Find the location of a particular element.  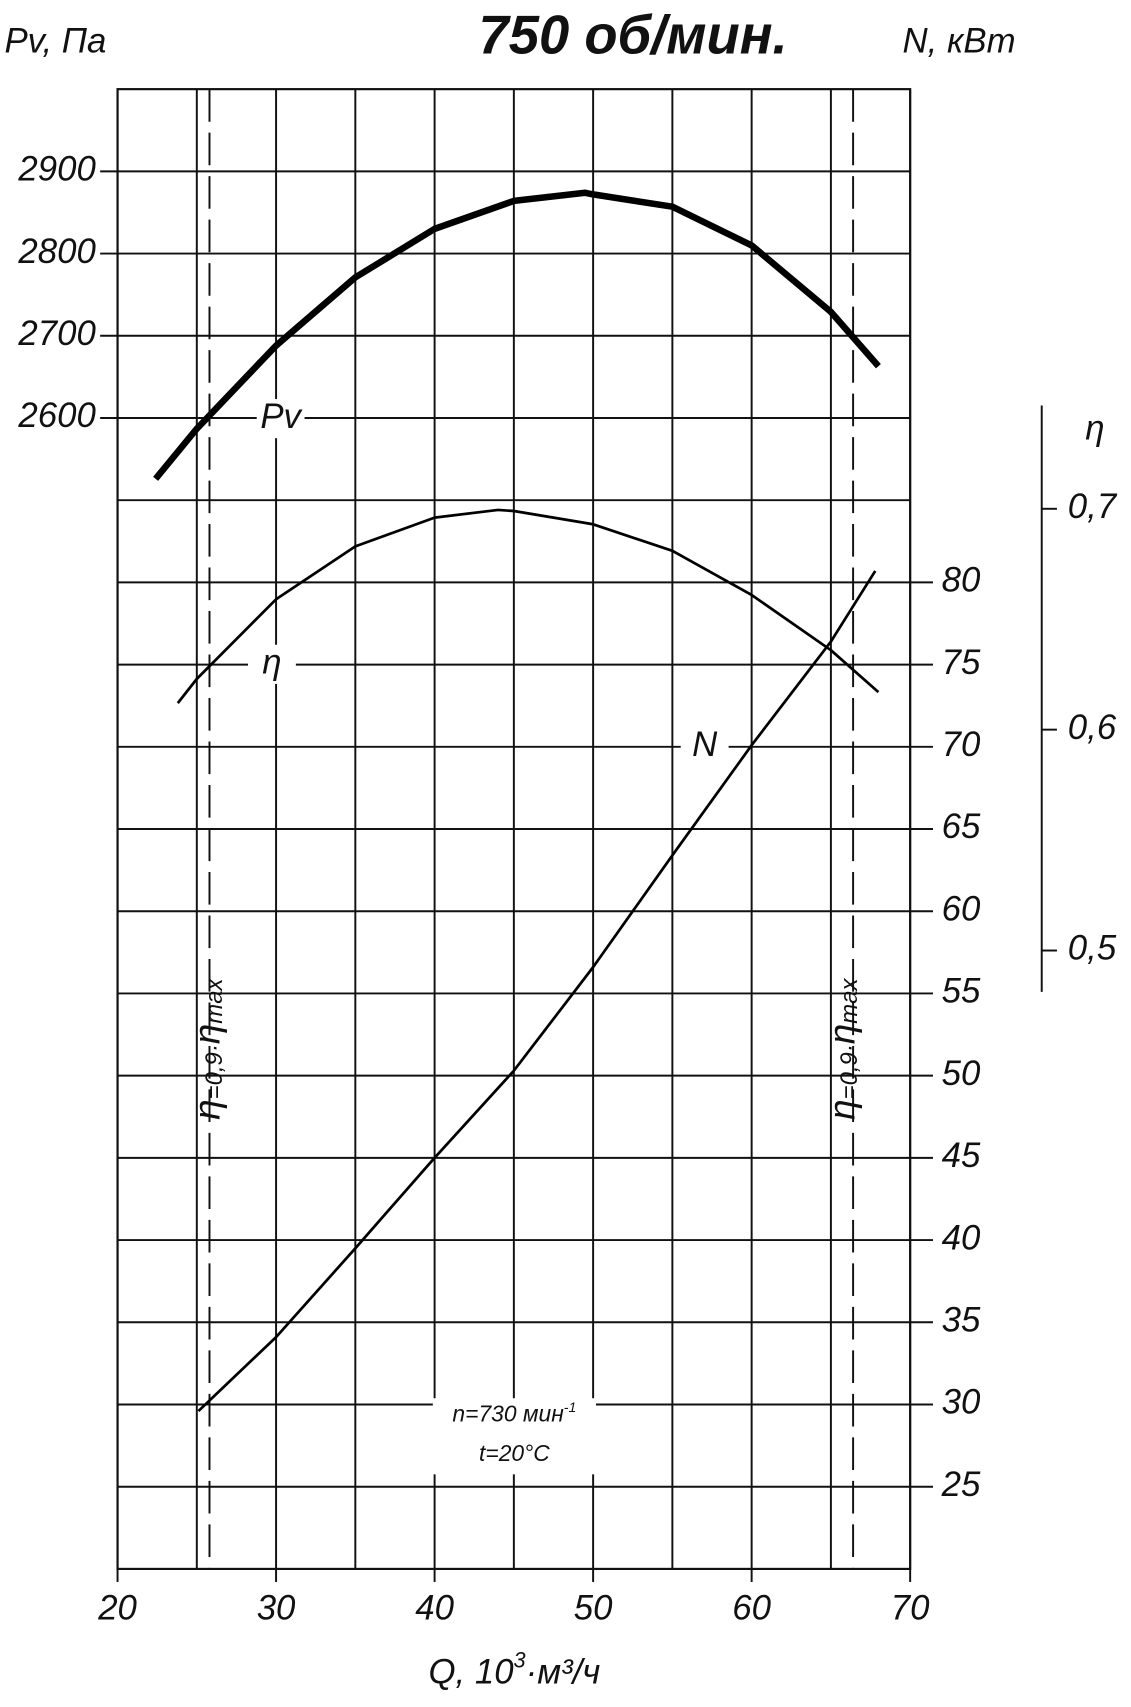

y2-tick-label: 30 is located at coordinates (961, 1403).